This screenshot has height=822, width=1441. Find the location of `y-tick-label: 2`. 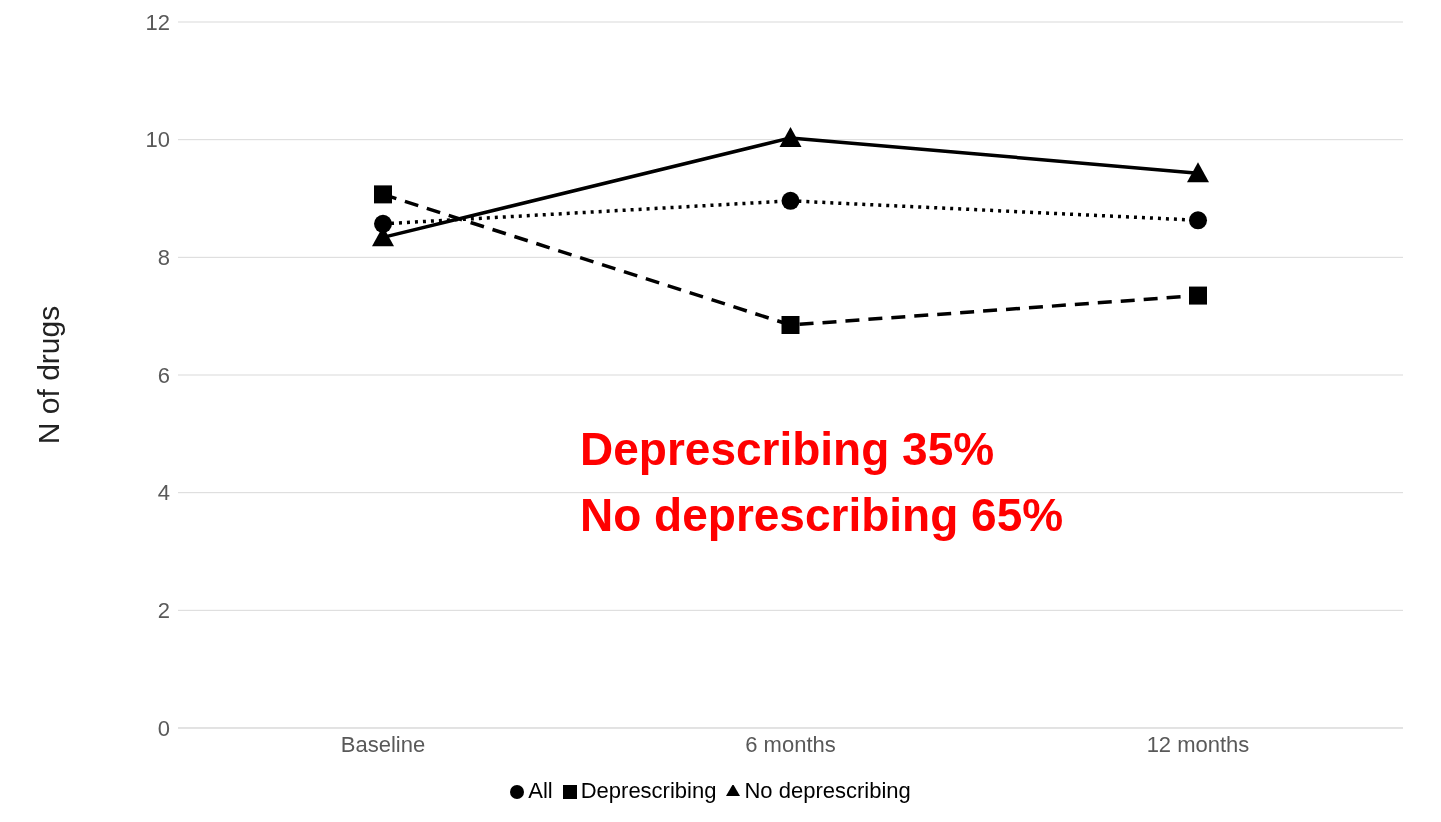

y-tick-label: 2 is located at coordinates (163, 611).